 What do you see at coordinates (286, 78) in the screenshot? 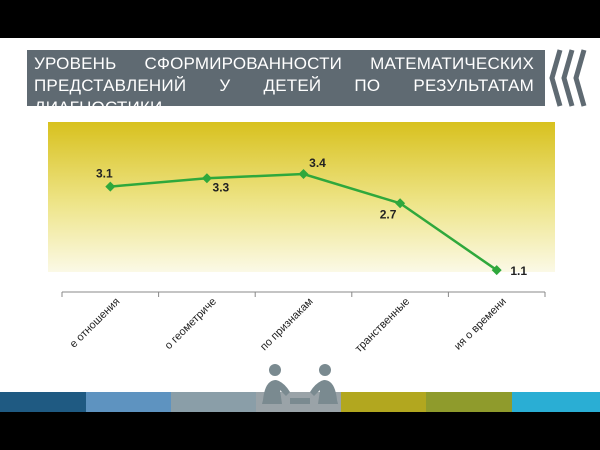
I see `title-bar` at bounding box center [286, 78].